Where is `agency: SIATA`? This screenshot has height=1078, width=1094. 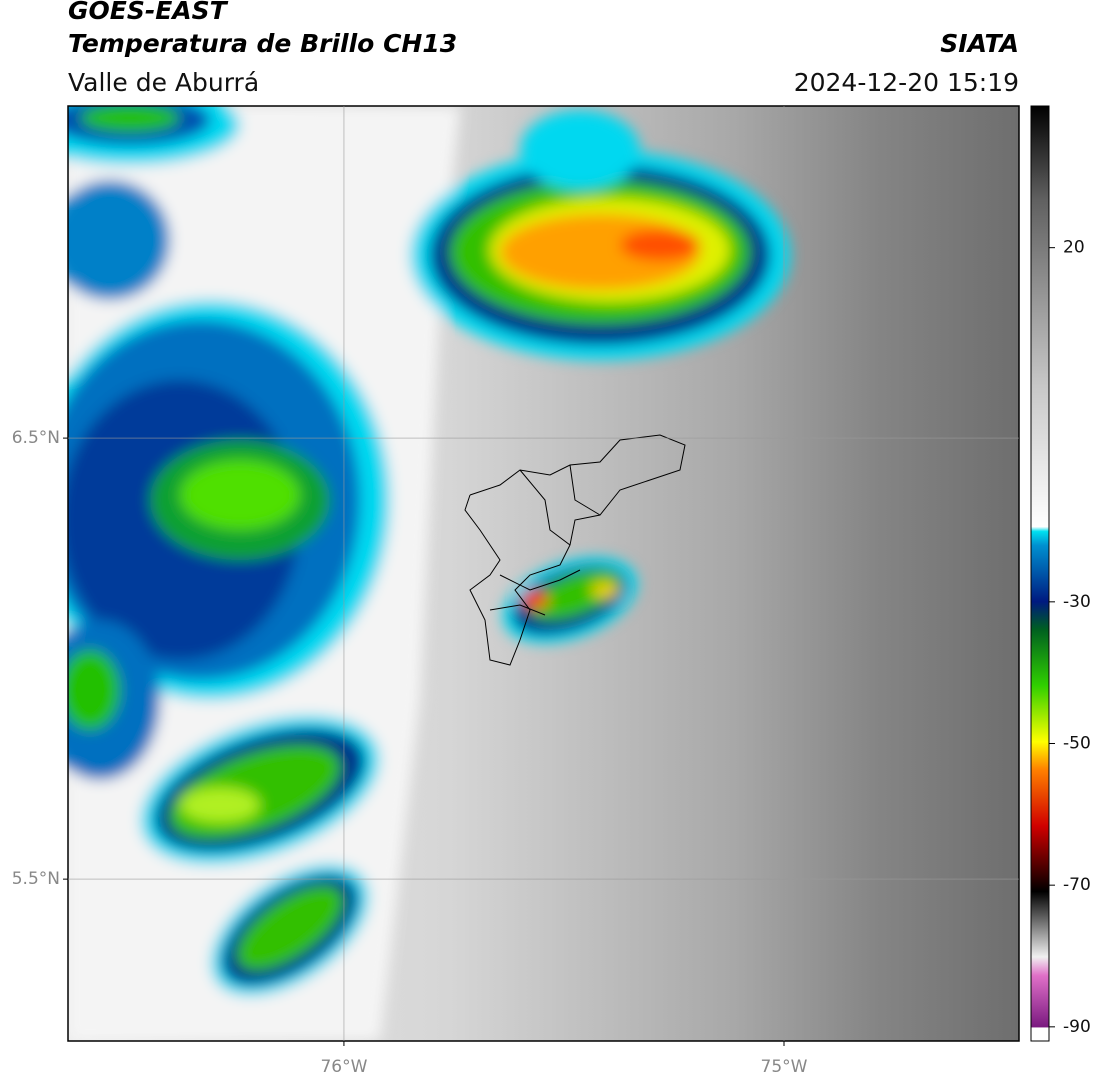 agency: SIATA is located at coordinates (979, 43).